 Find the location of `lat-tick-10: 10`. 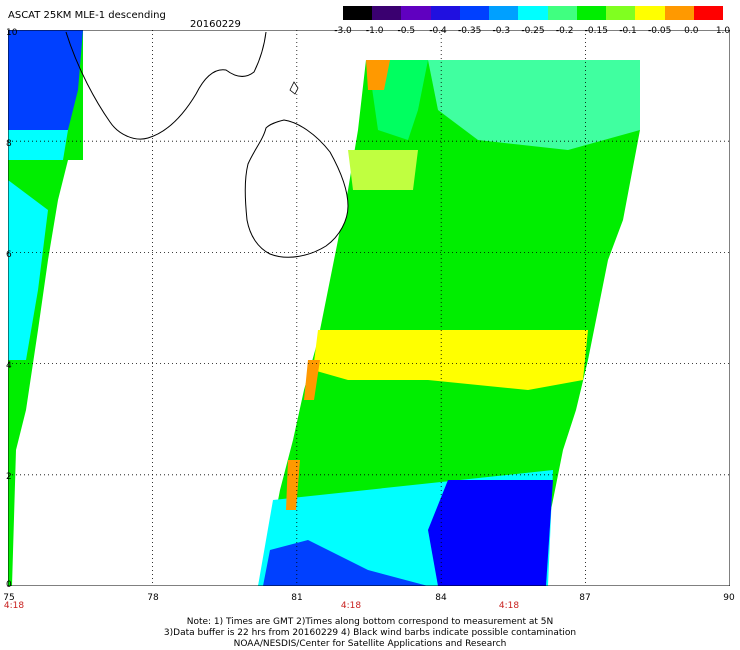

lat-tick-10: 10 is located at coordinates (12, 33).